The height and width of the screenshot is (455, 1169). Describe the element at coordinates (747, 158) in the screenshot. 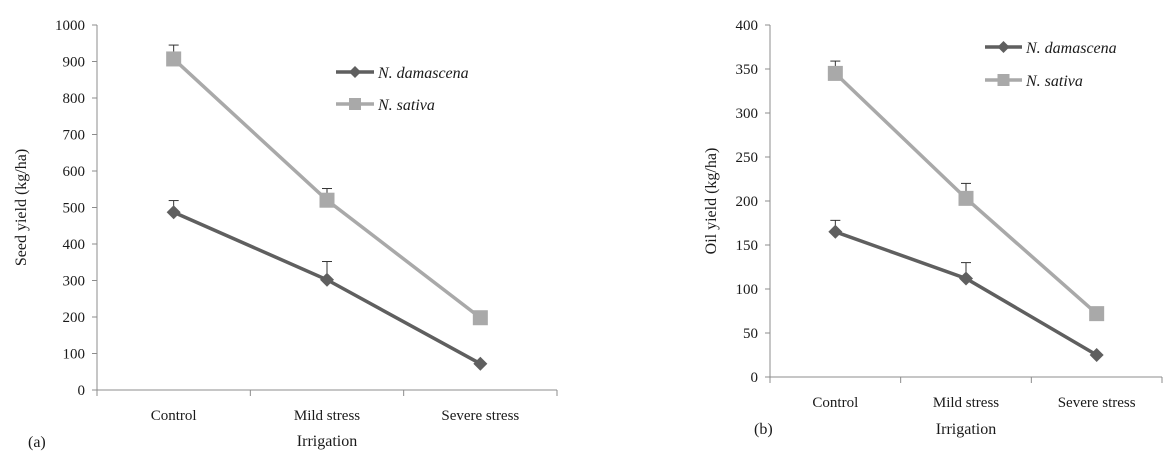

I see `y-tick-label: 250` at that location.